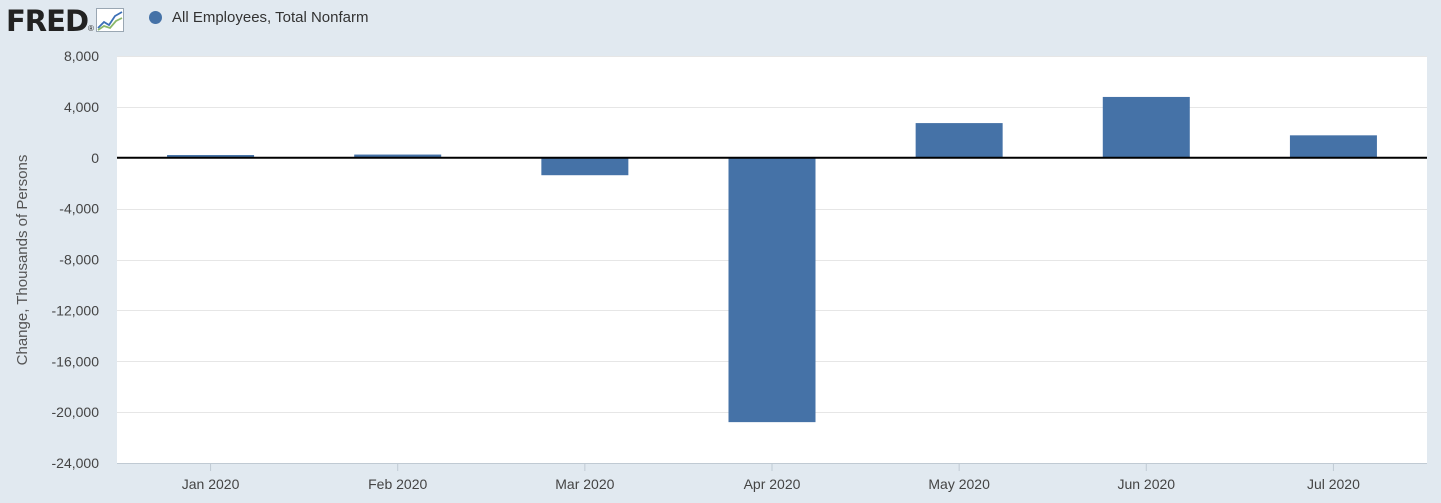 The width and height of the screenshot is (1441, 503). What do you see at coordinates (76, 463) in the screenshot?
I see `y-tick-label: -24,000` at bounding box center [76, 463].